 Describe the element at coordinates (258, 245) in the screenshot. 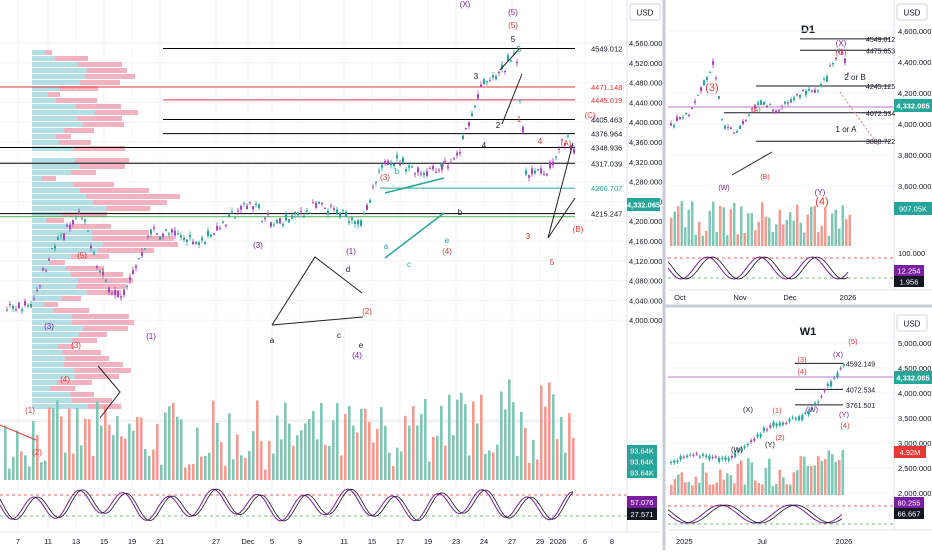

I see `wave-label: (3)` at that location.